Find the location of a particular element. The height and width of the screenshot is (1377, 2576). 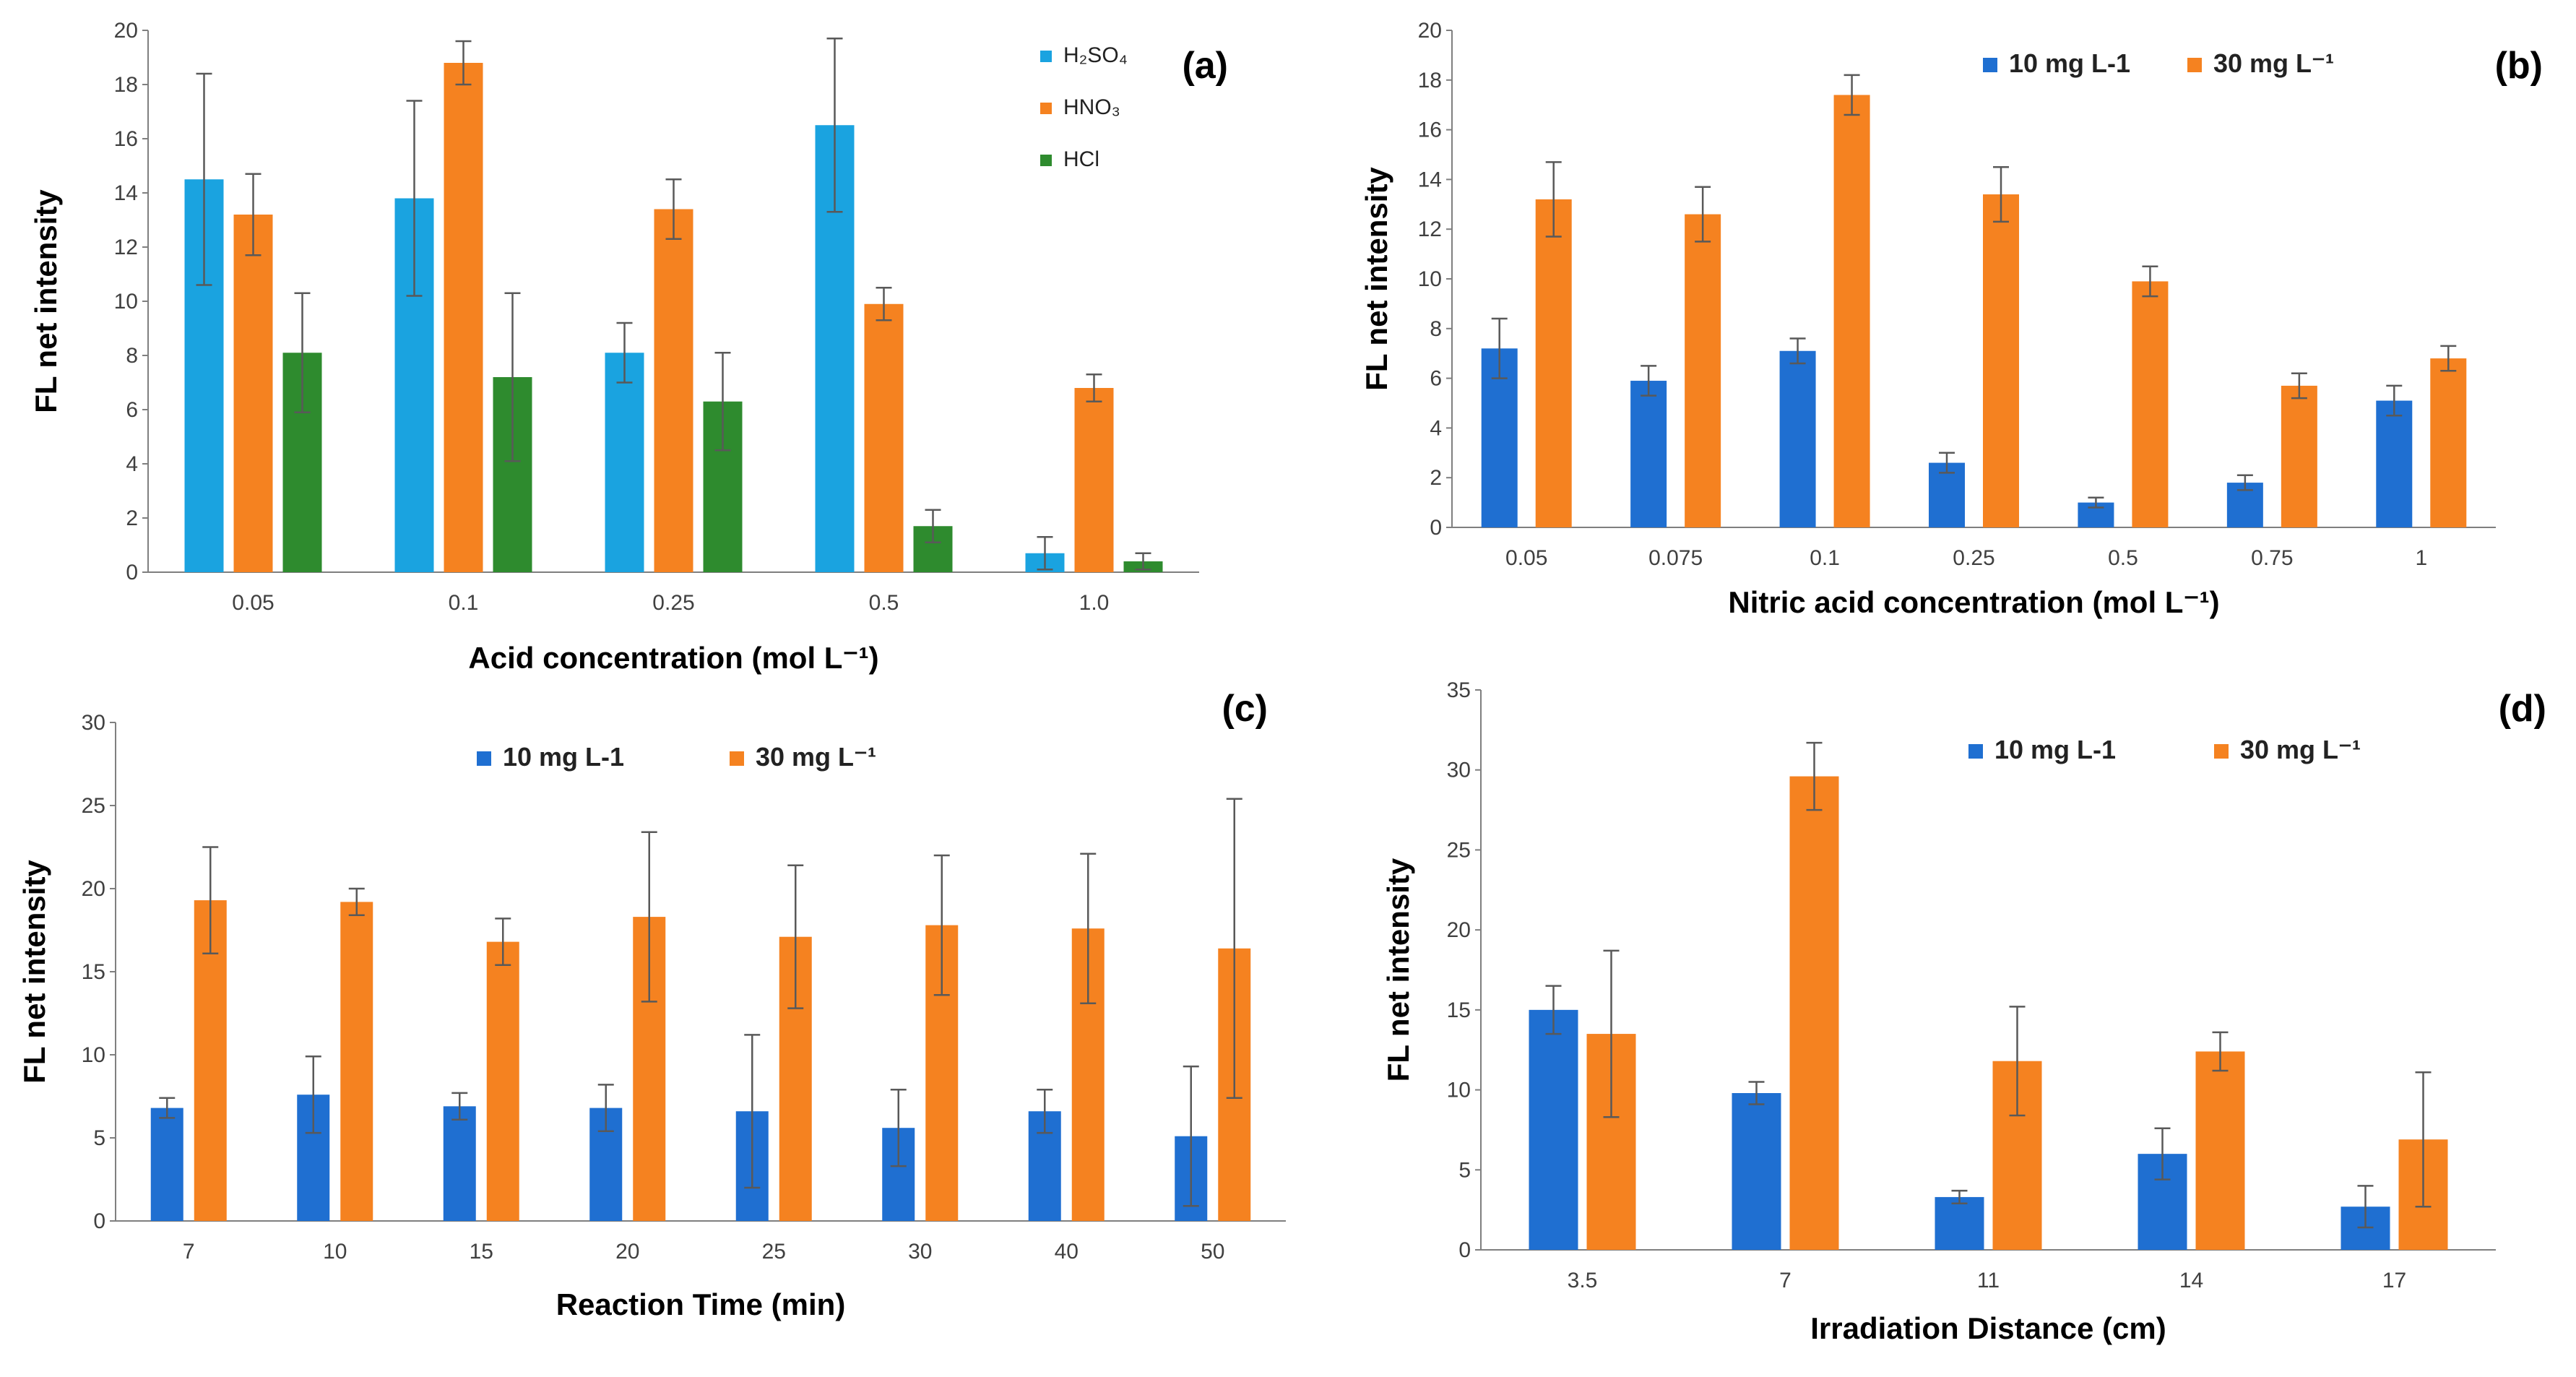

x-axis-title: Acid concentration (mol L⁻¹) is located at coordinates (673, 658).